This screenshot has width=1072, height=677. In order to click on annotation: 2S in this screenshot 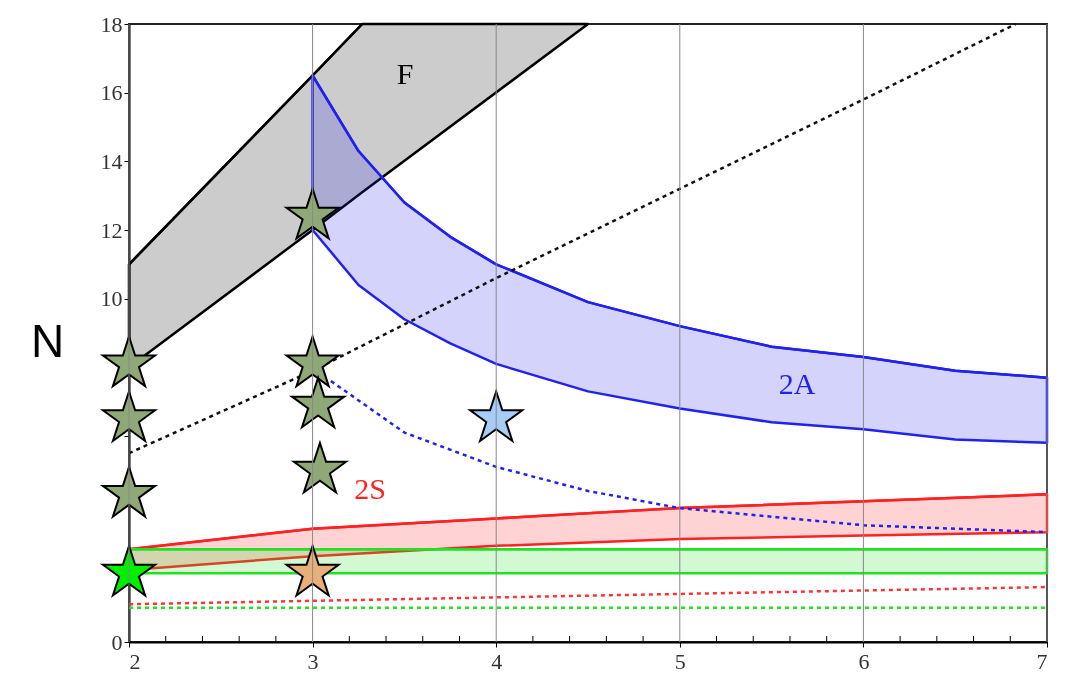, I will do `click(370, 488)`.